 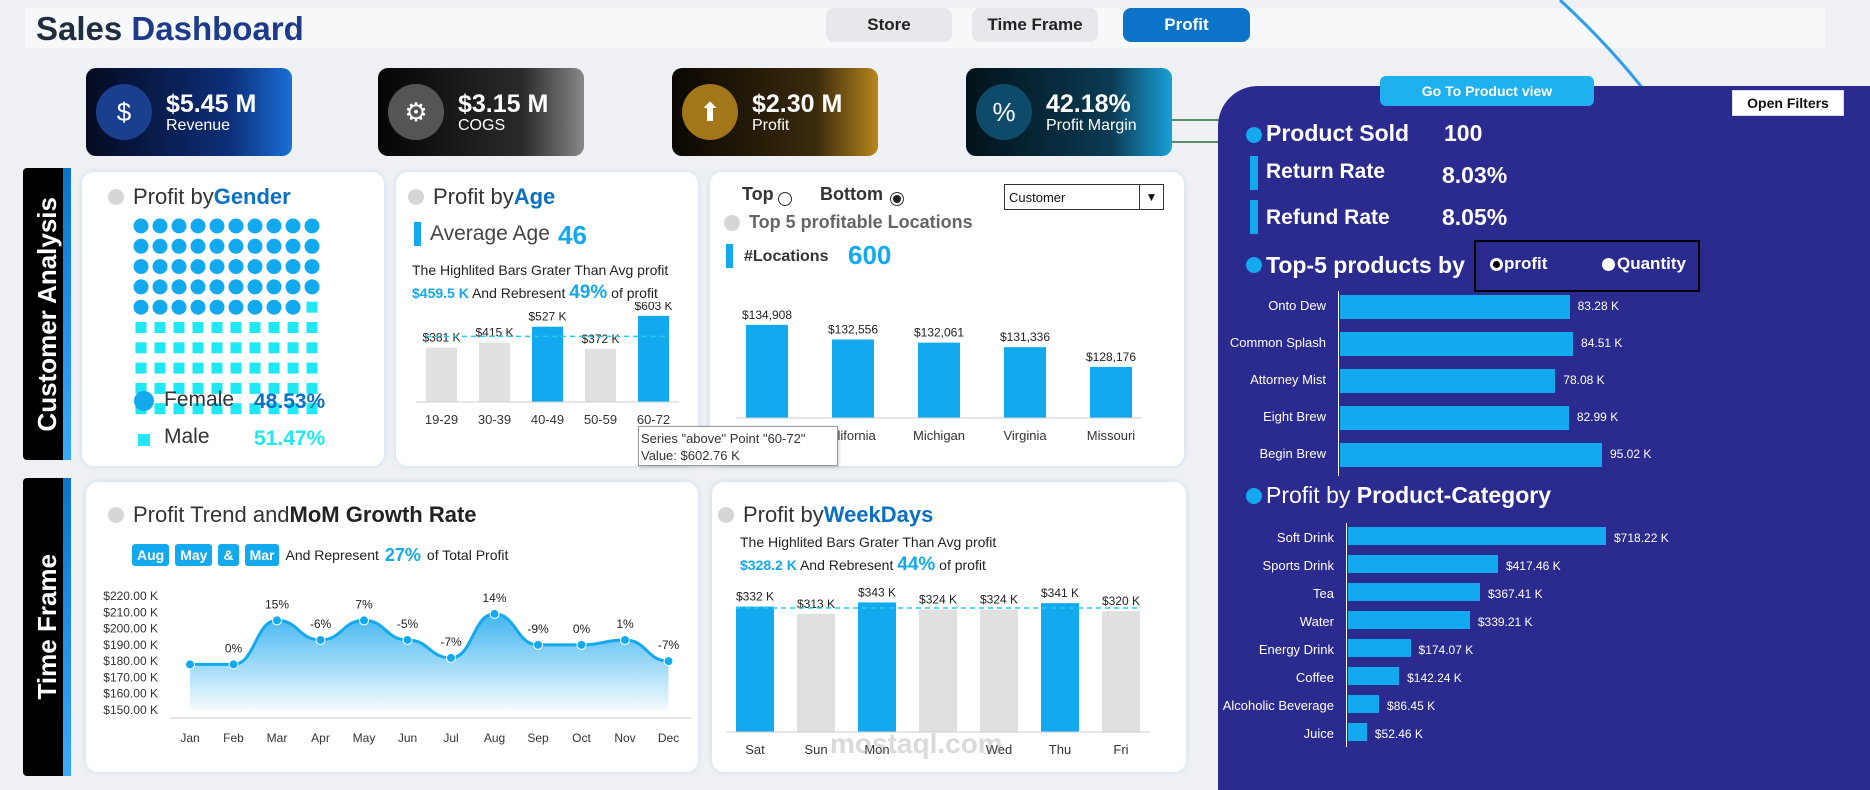 I want to click on growth-label: 14%, so click(x=494, y=598).